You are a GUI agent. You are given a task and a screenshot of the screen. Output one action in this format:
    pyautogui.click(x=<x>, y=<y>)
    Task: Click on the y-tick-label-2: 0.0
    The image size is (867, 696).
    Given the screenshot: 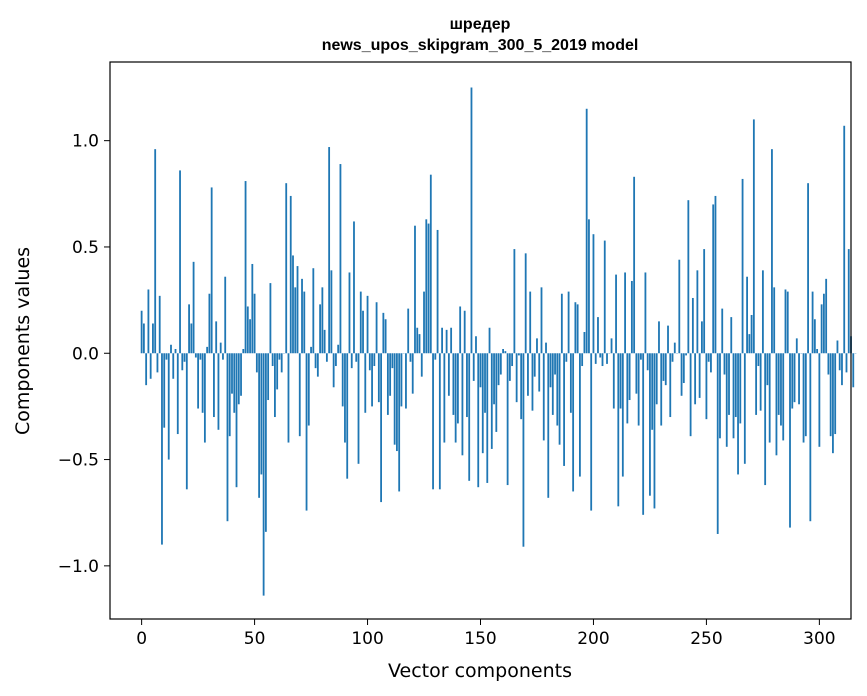 What is the action you would take?
    pyautogui.click(x=85, y=354)
    